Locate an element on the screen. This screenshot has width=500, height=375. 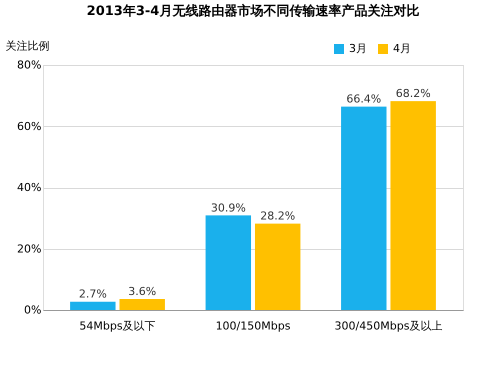
y-tick-label: 80% is located at coordinates (29, 65).